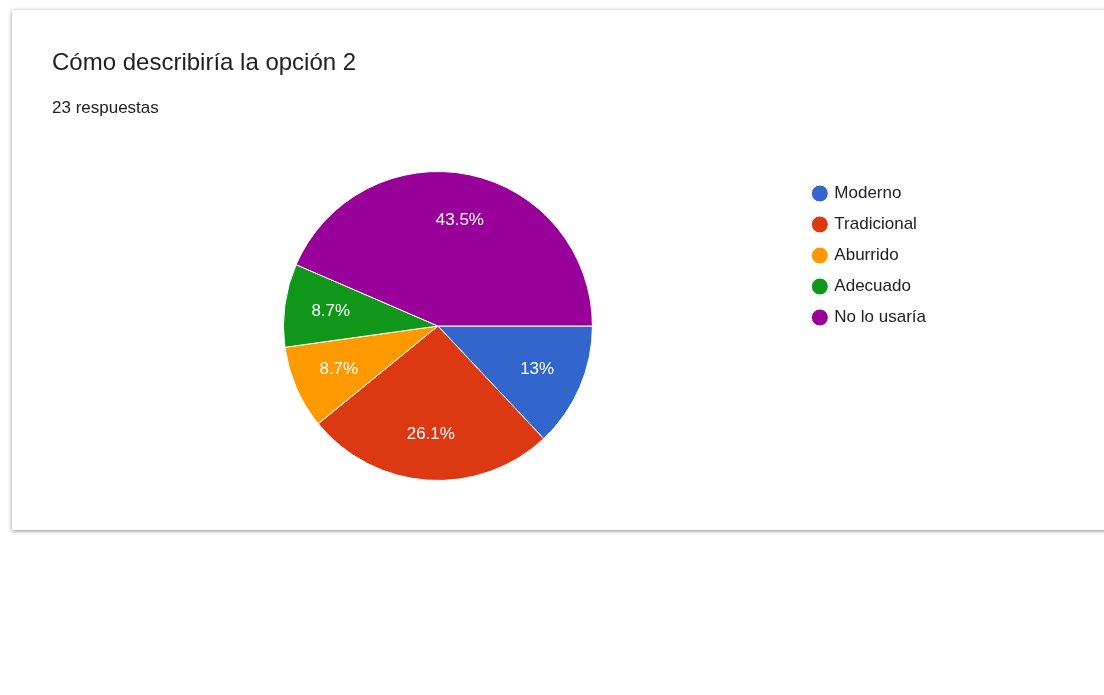 This screenshot has height=695, width=1104. What do you see at coordinates (880, 317) in the screenshot?
I see `legend-label: No lo usaría` at bounding box center [880, 317].